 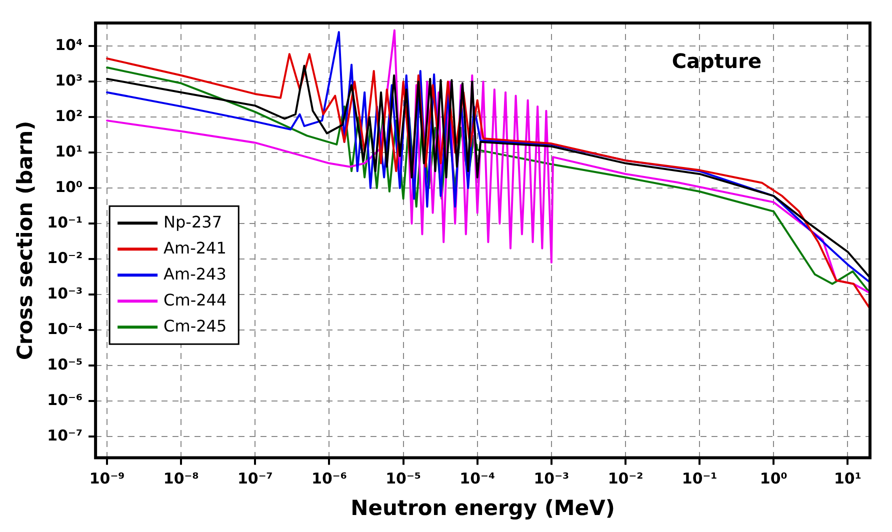 What do you see at coordinates (65, 399) in the screenshot?
I see `y-tick-label: 10⁻⁶` at bounding box center [65, 399].